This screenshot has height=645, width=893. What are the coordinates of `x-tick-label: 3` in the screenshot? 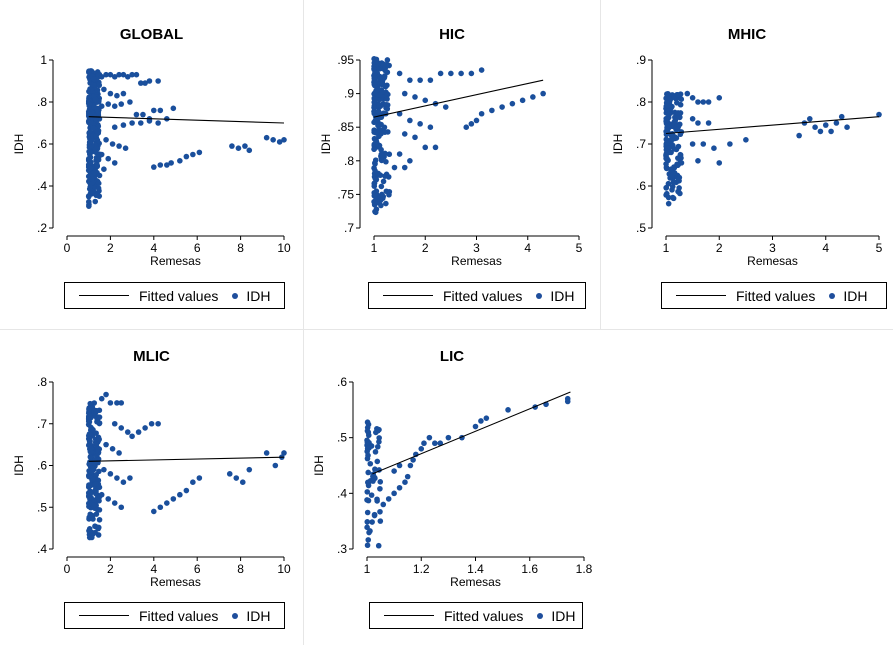 It's located at (772, 248).